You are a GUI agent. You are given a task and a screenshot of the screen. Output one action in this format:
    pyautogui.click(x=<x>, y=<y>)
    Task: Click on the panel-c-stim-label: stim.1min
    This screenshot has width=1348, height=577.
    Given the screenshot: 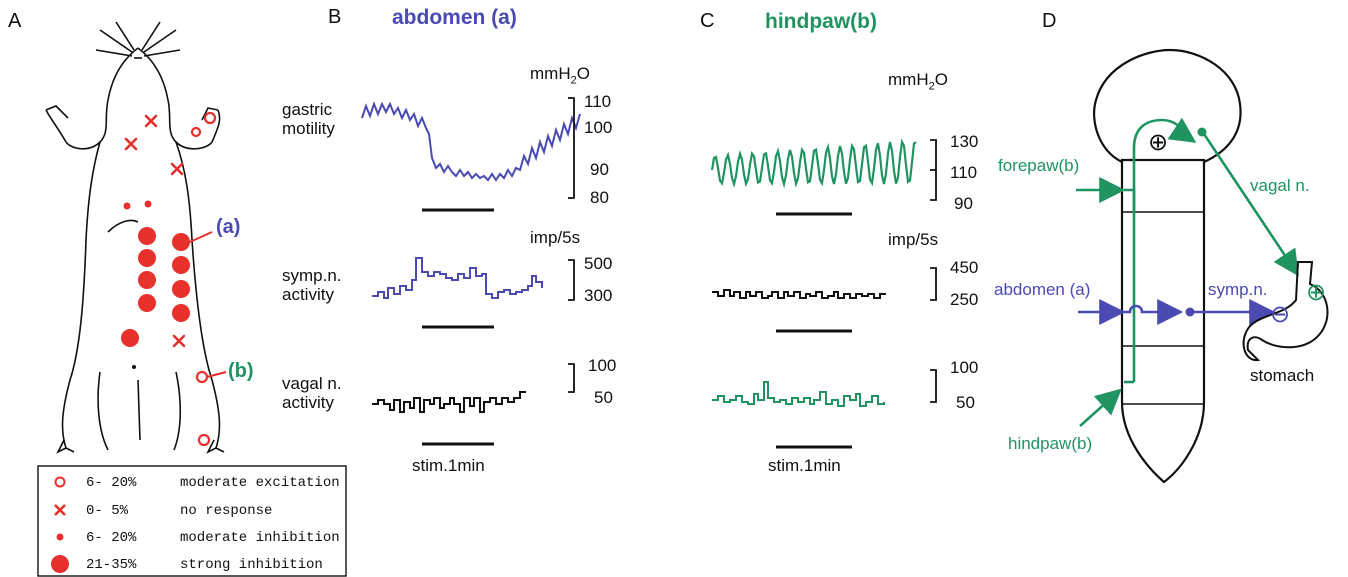 What is the action you would take?
    pyautogui.click(x=804, y=465)
    